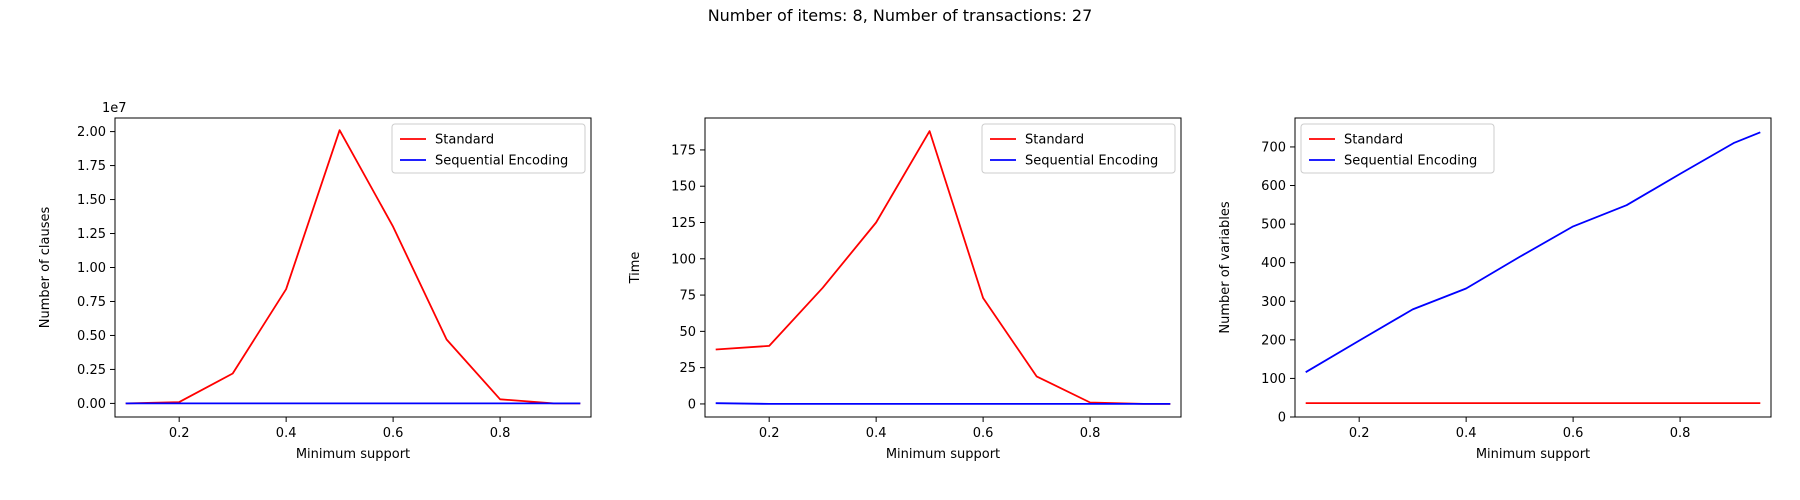  What do you see at coordinates (635, 268) in the screenshot?
I see `y-axis-label: Time` at bounding box center [635, 268].